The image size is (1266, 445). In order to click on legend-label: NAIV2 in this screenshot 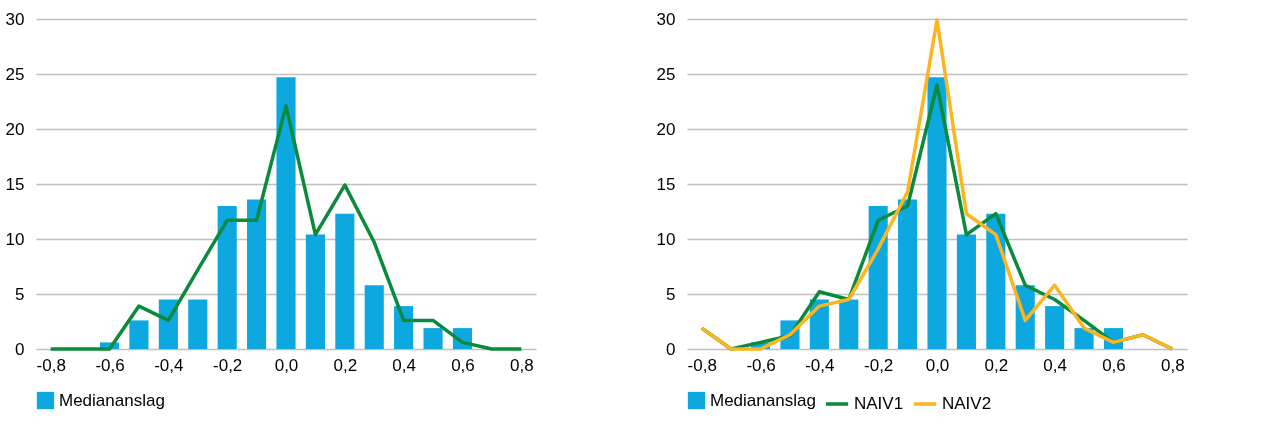, I will do `click(967, 403)`.